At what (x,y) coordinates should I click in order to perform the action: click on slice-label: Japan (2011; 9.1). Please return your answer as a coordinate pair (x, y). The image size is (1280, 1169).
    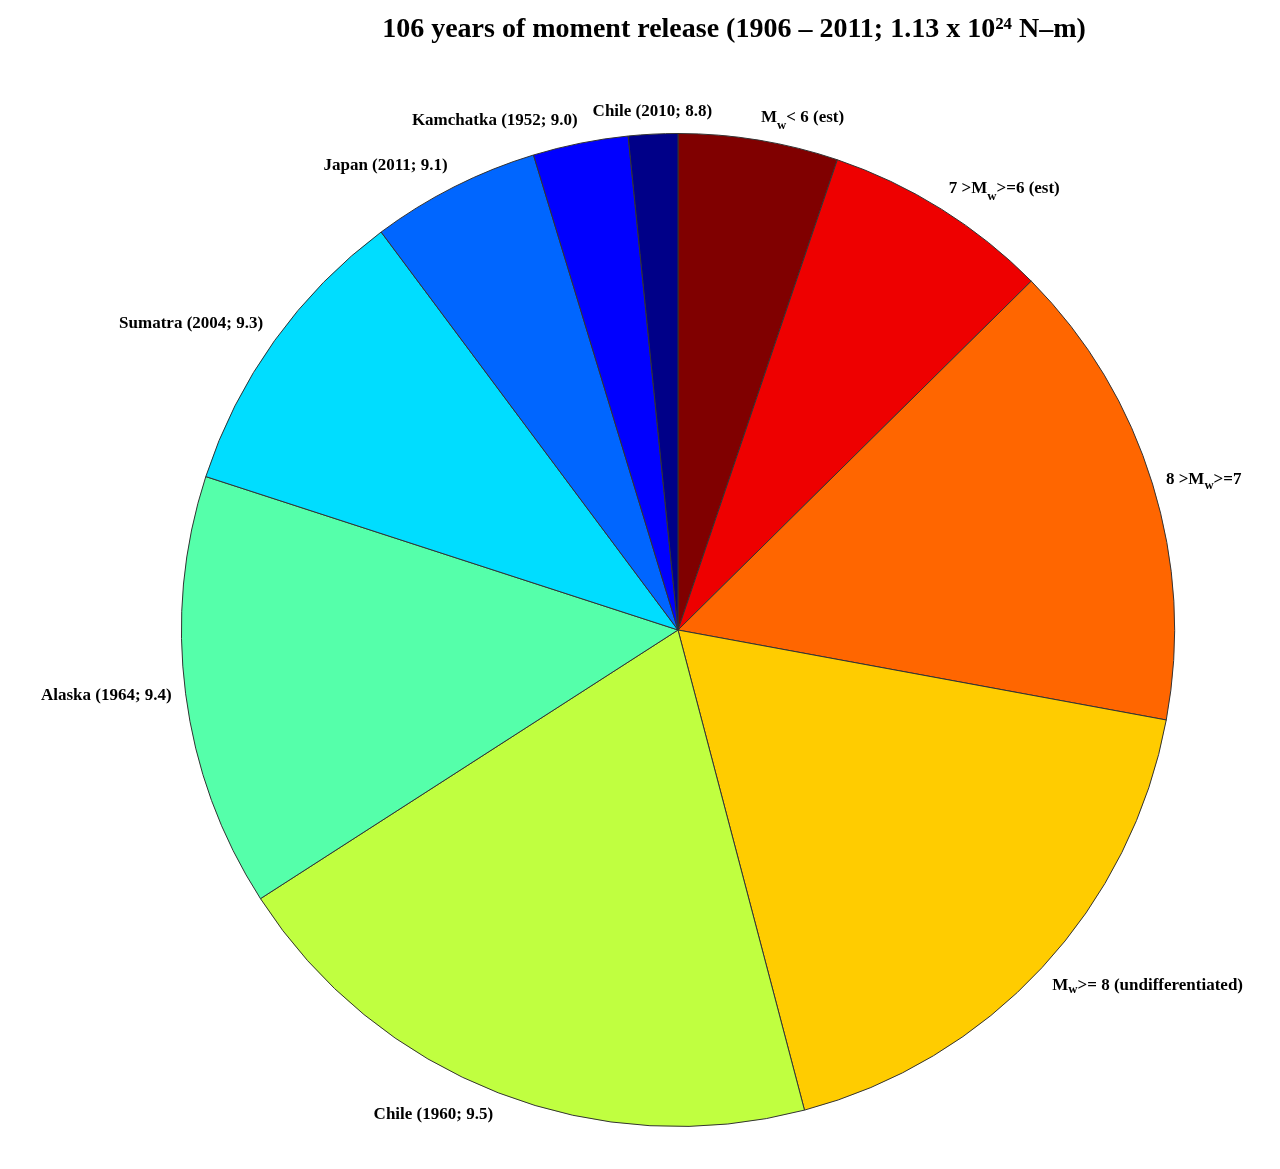
    Looking at the image, I should click on (385, 165).